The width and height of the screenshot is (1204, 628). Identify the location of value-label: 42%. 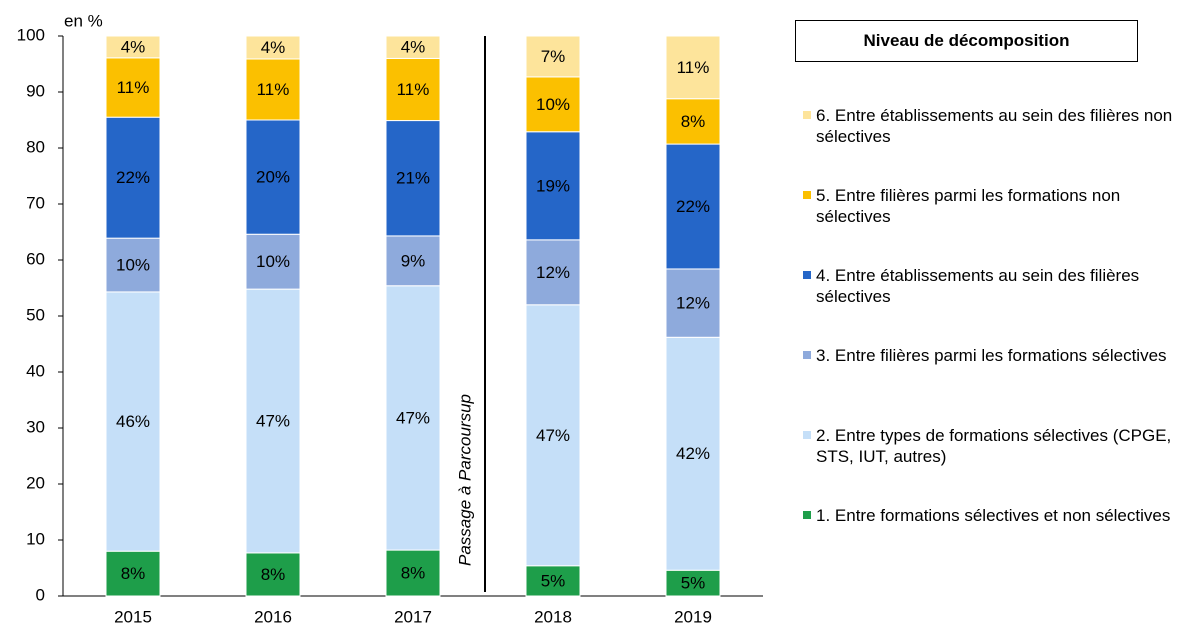
(693, 453).